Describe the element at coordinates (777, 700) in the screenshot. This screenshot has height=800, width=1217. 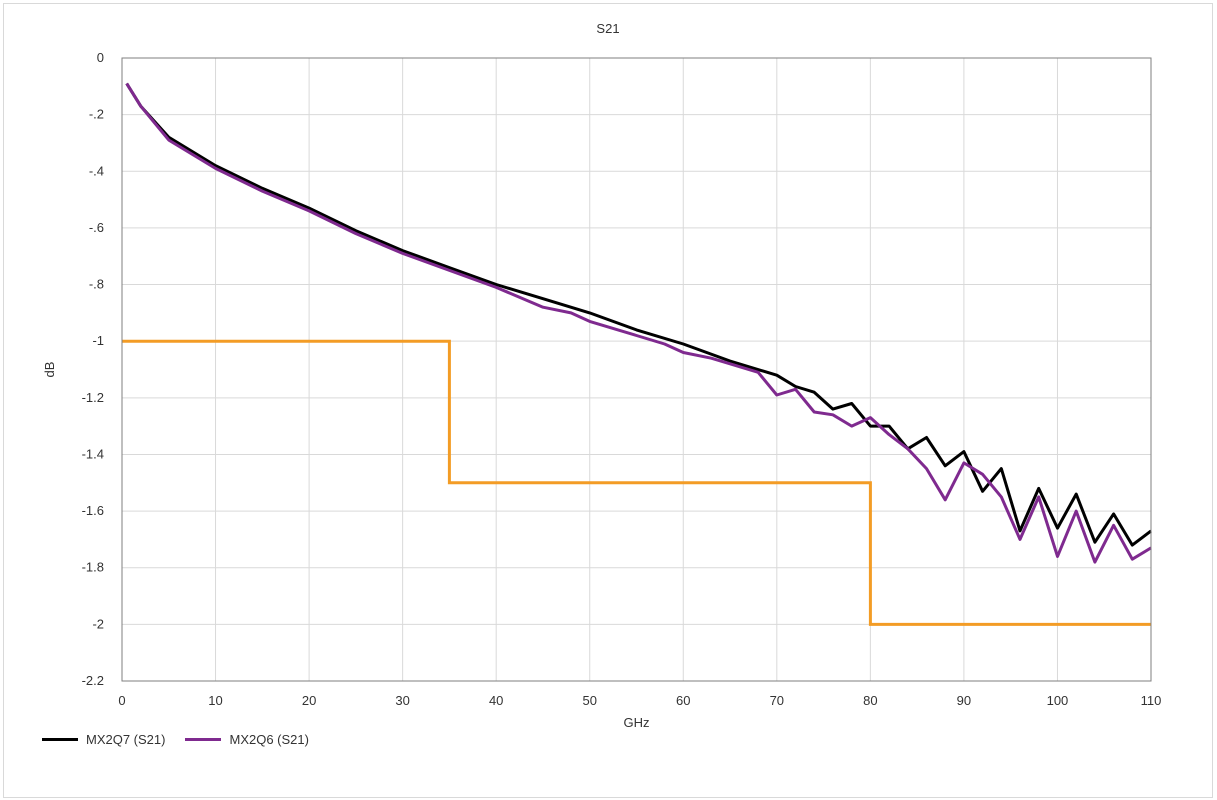
I see `x-tick-label: 70` at that location.